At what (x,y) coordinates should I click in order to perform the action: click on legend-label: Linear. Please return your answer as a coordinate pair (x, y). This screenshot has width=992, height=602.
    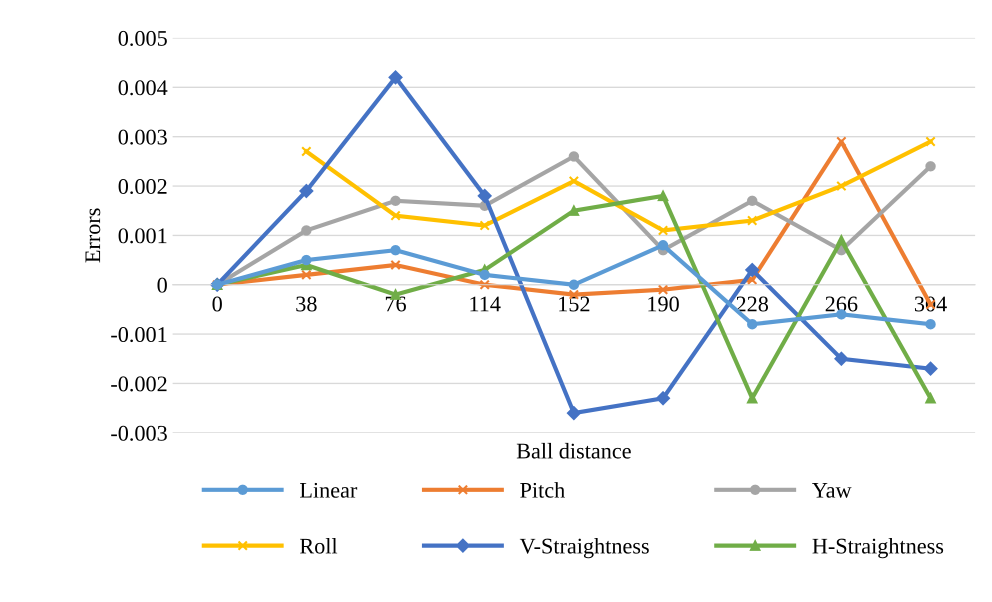
    Looking at the image, I should click on (329, 490).